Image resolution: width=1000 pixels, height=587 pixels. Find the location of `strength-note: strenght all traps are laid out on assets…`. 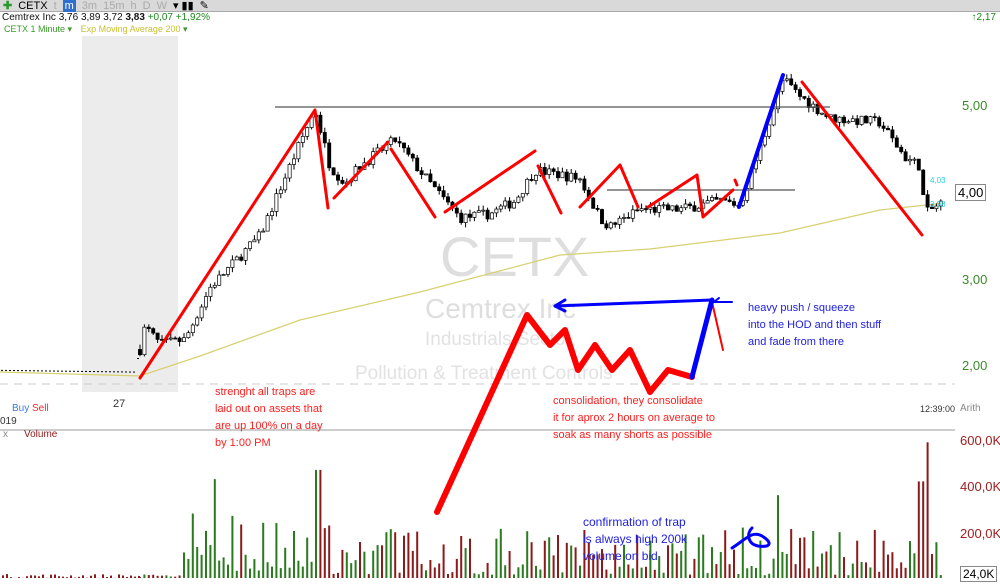

strength-note: strenght all traps are laid out on assets… is located at coordinates (269, 418).